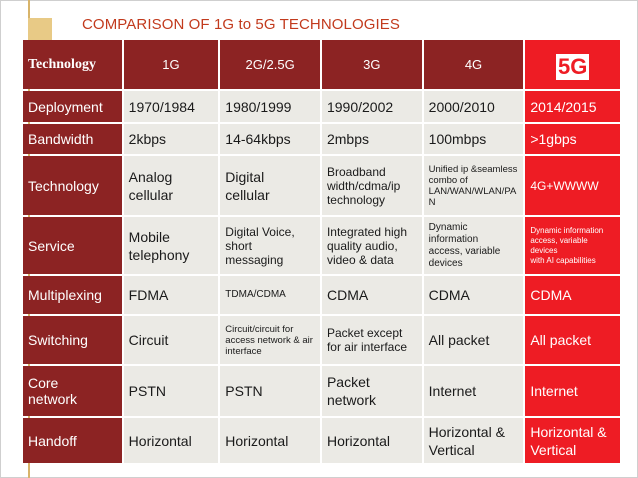  What do you see at coordinates (270, 440) in the screenshot?
I see `cell-2g: Horizontal` at bounding box center [270, 440].